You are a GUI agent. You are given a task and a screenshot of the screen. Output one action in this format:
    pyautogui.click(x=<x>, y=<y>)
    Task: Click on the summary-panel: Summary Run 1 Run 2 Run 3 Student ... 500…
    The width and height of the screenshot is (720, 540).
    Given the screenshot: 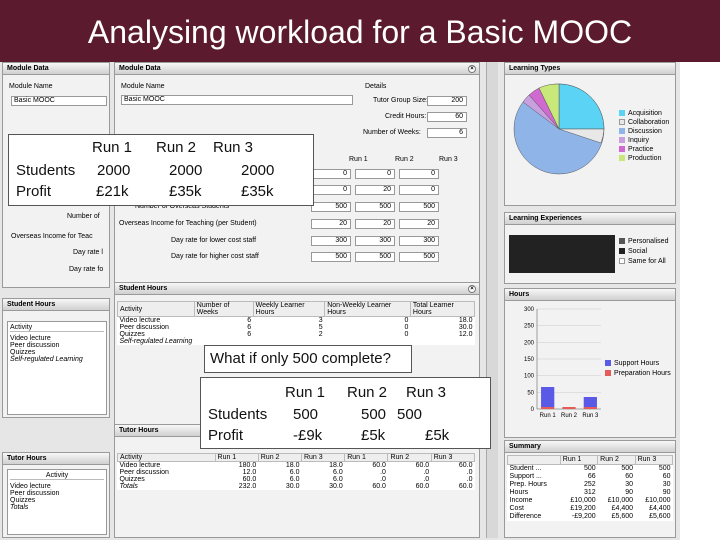 What is the action you would take?
    pyautogui.click(x=590, y=489)
    